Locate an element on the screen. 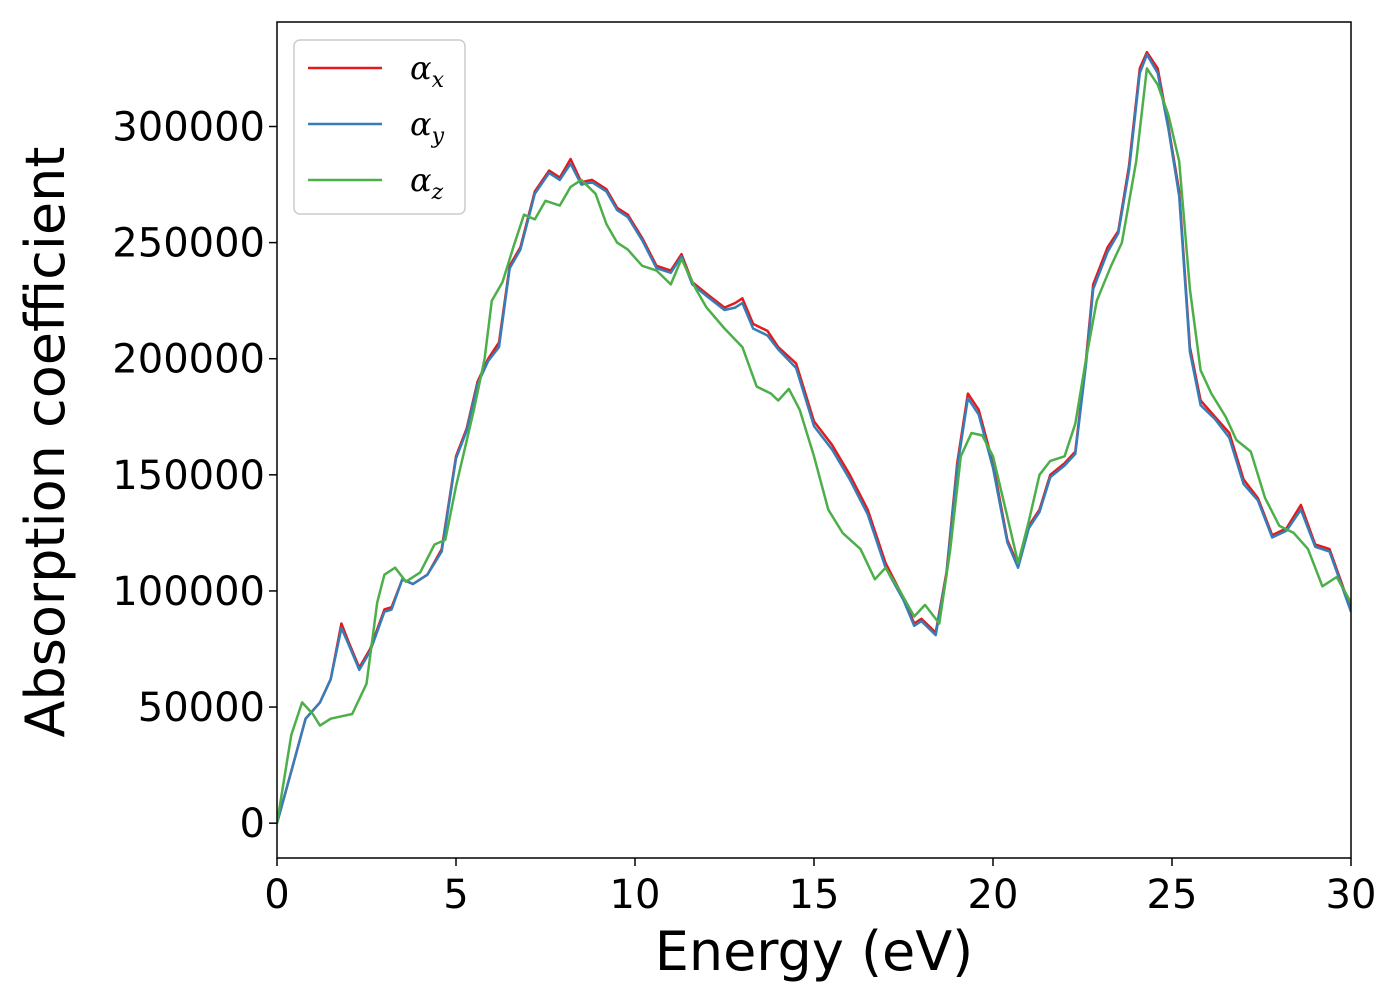 This screenshot has height=1000, width=1400. x-tick-label: 20 is located at coordinates (993, 895).